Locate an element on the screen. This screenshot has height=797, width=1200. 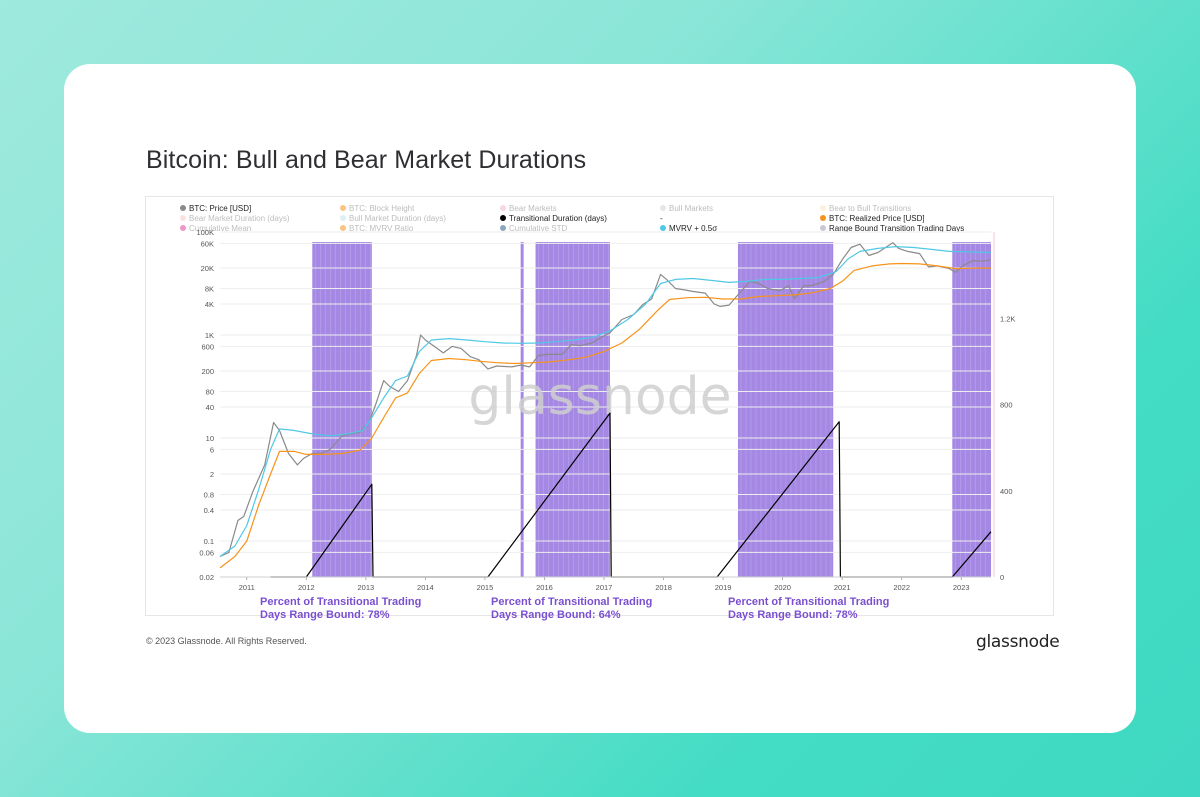
legend-item: Bear Markets is located at coordinates (528, 209).